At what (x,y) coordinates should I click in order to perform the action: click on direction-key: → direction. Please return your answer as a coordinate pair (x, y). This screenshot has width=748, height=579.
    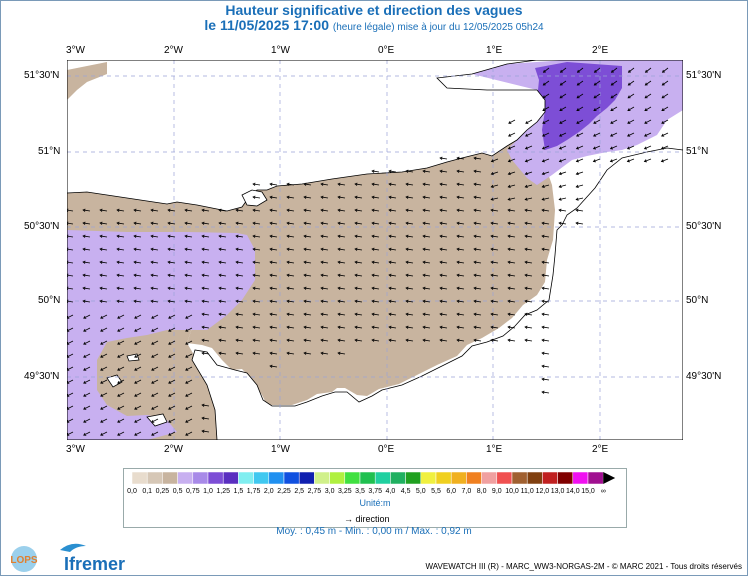
    Looking at the image, I should click on (367, 519).